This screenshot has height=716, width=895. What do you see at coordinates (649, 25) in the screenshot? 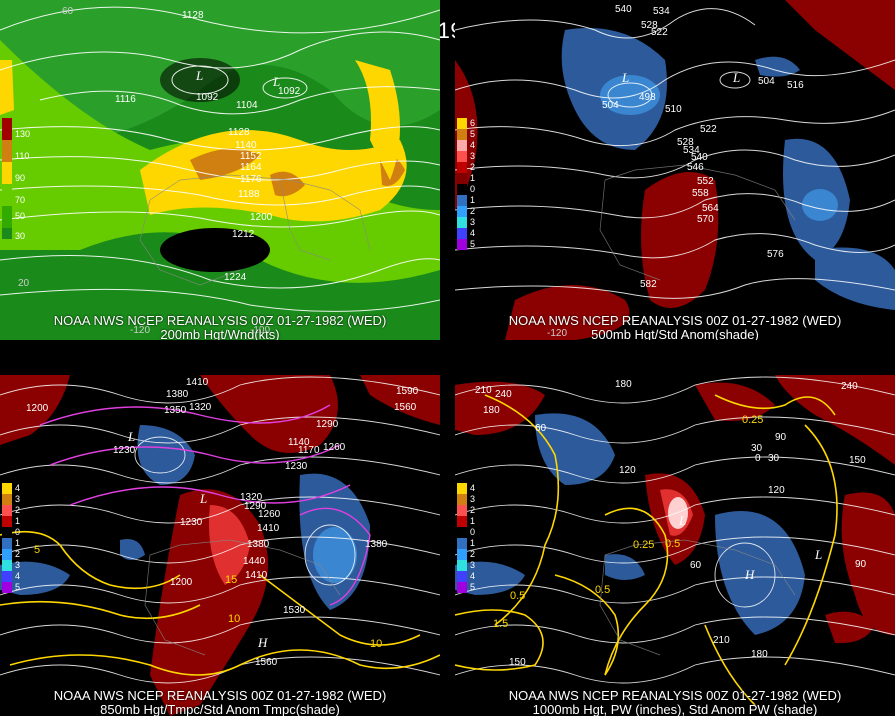
I see `contour-label: 528` at bounding box center [649, 25].